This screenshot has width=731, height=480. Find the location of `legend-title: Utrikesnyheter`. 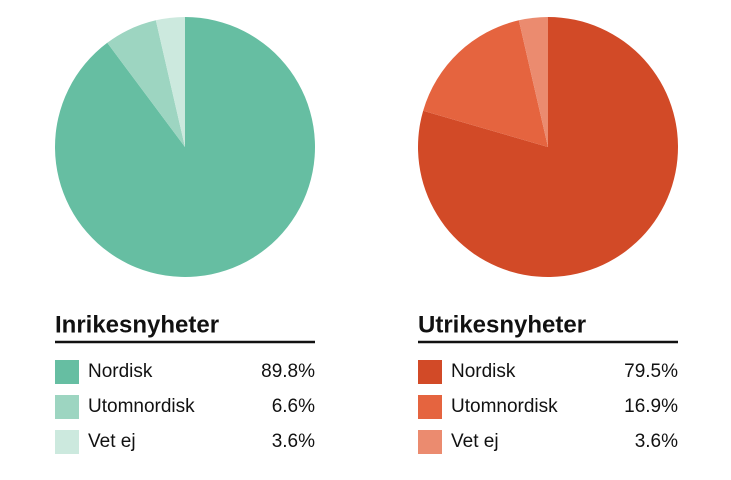

legend-title: Utrikesnyheter is located at coordinates (502, 324).